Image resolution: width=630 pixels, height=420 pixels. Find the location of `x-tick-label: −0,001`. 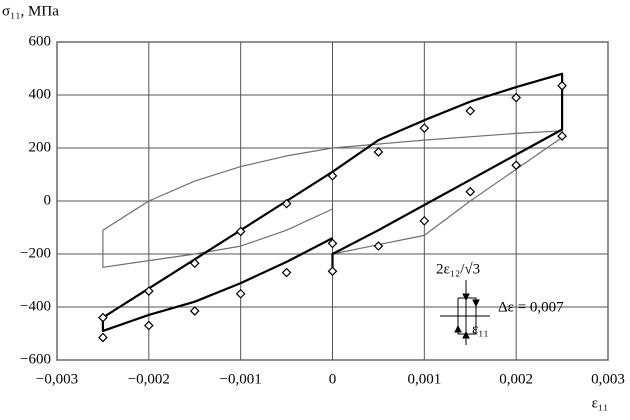

x-tick-label: −0,001 is located at coordinates (241, 379).